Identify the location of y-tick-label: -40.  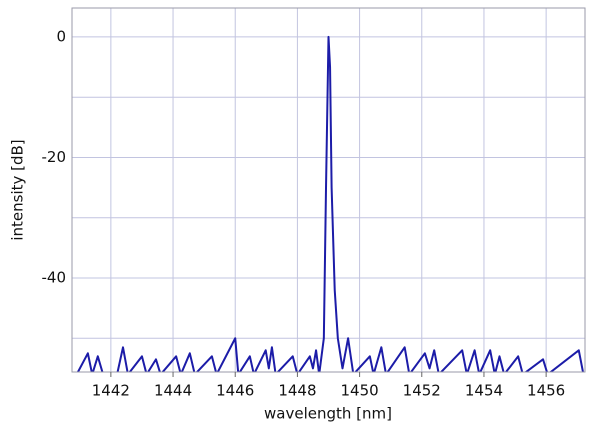
(54, 277).